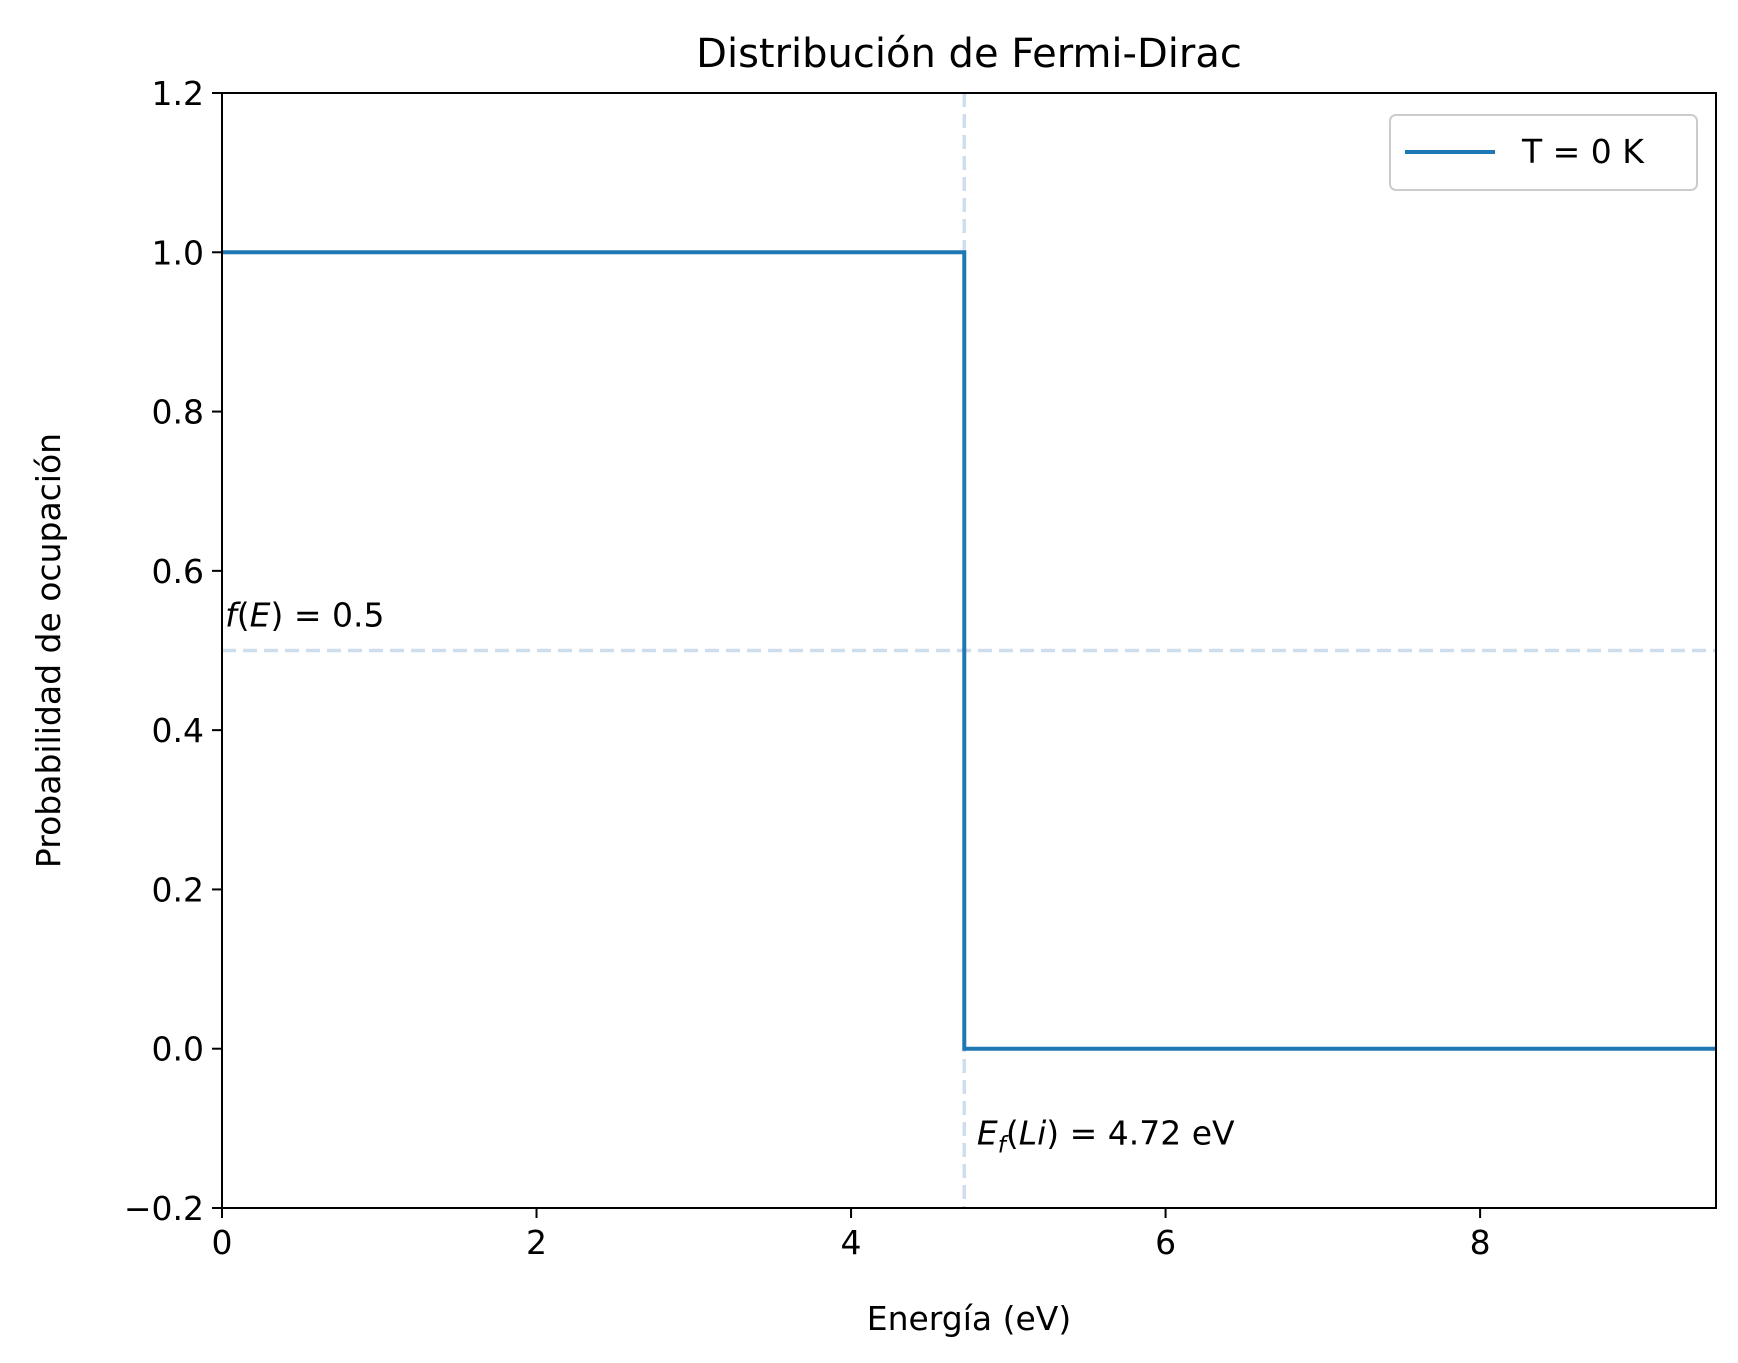  I want to click on chart-title: Distribución de Fermi-Dirac, so click(969, 54).